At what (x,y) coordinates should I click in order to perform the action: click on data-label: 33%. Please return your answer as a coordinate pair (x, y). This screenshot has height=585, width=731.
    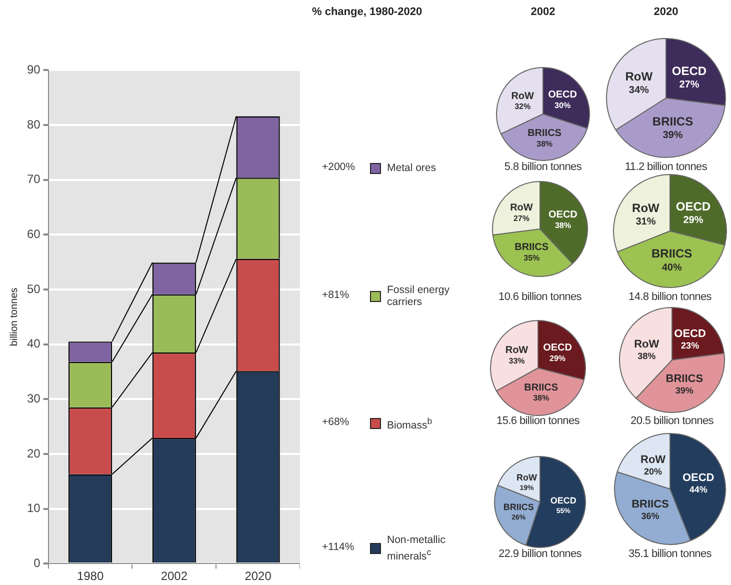
    Looking at the image, I should click on (516, 361).